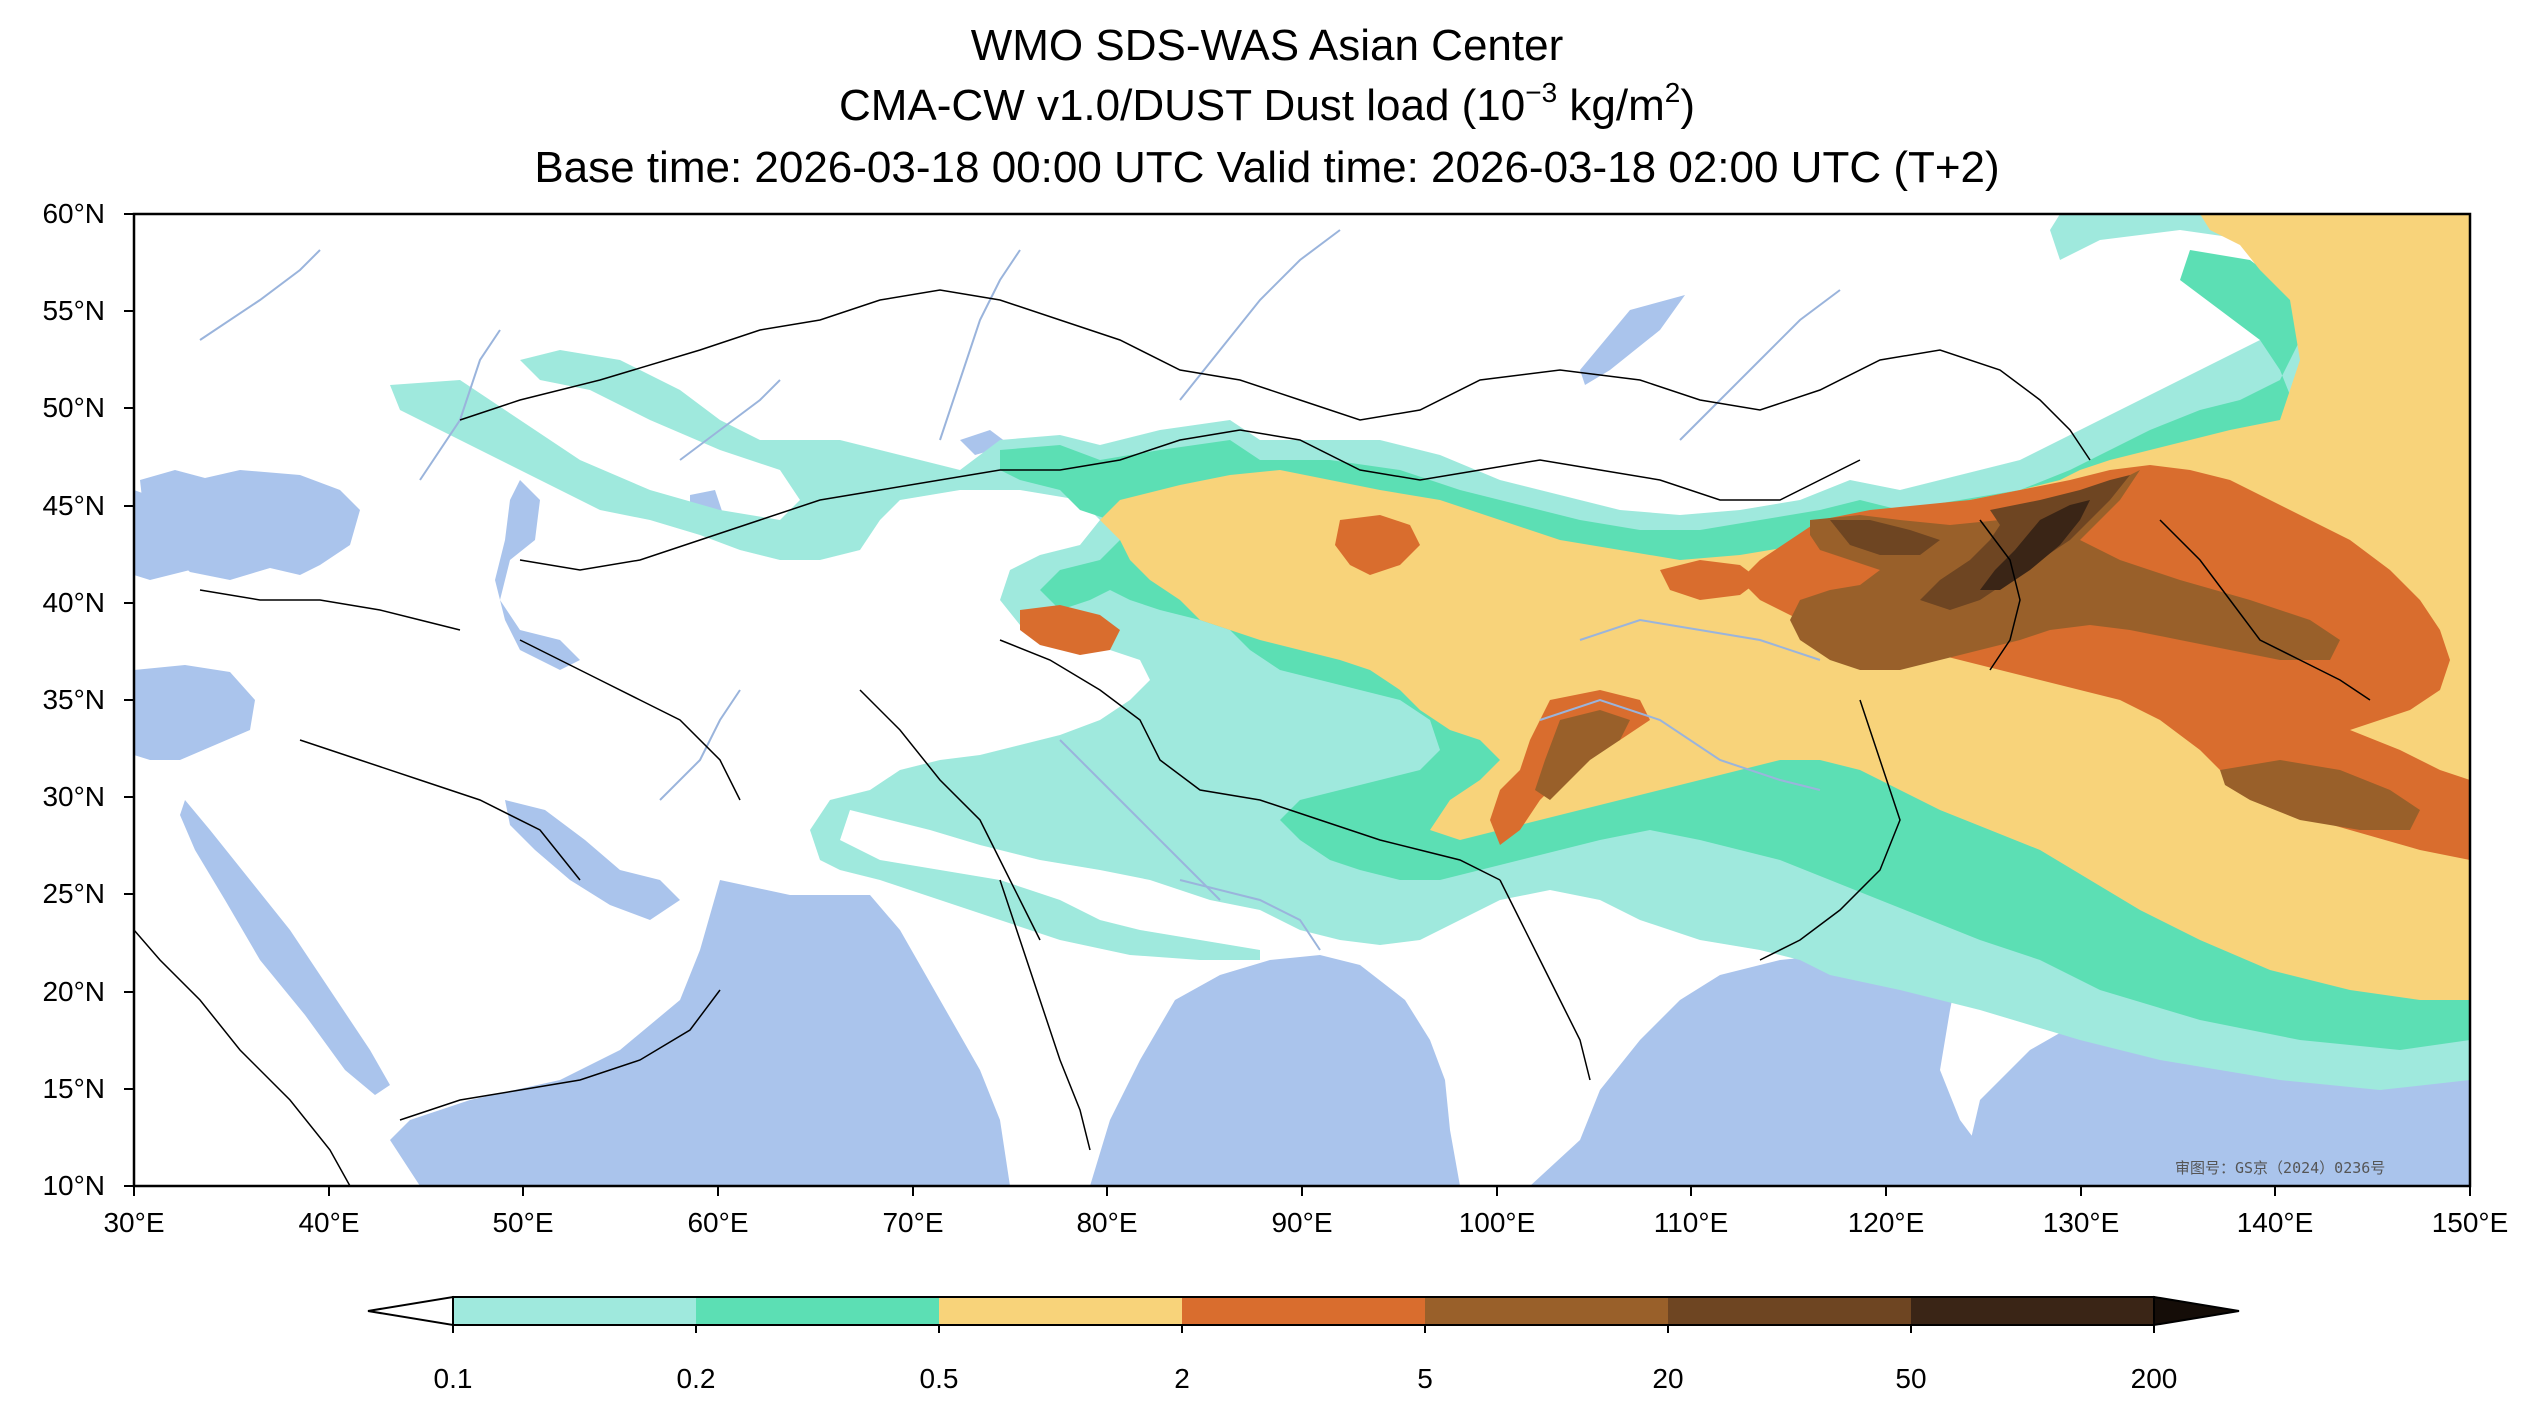 The image size is (2534, 1421). I want to click on mongolia-border, so click(1550, 465).